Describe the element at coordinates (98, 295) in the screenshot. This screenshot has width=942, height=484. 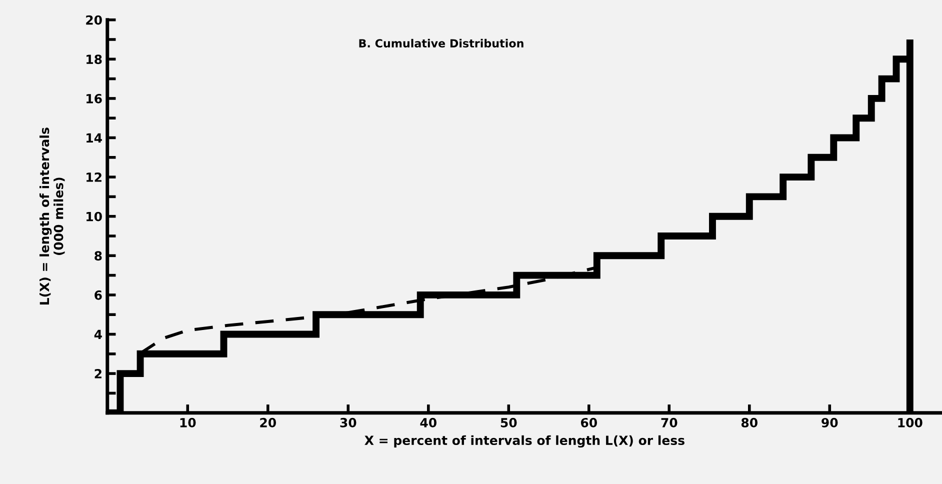
I see `y-tick-label: 6` at that location.